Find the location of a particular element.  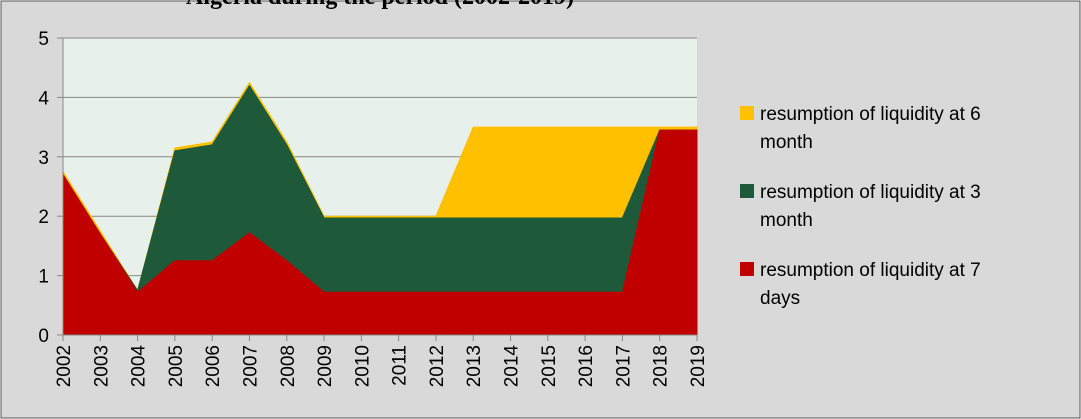

x-tick-label: 2008 is located at coordinates (288, 366).